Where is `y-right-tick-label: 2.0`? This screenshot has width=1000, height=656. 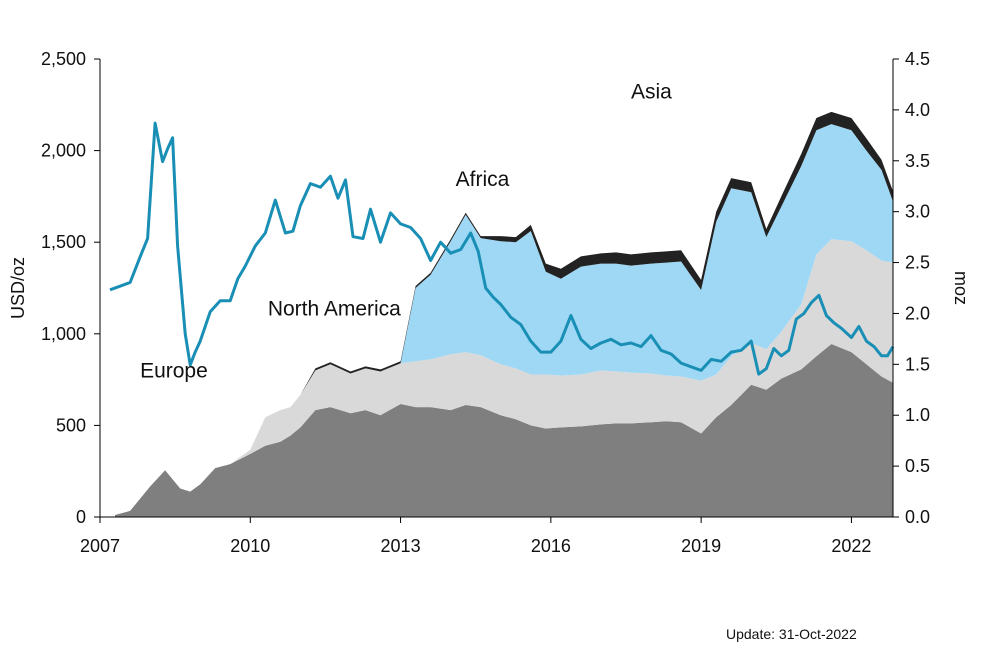
y-right-tick-label: 2.0 is located at coordinates (917, 313).